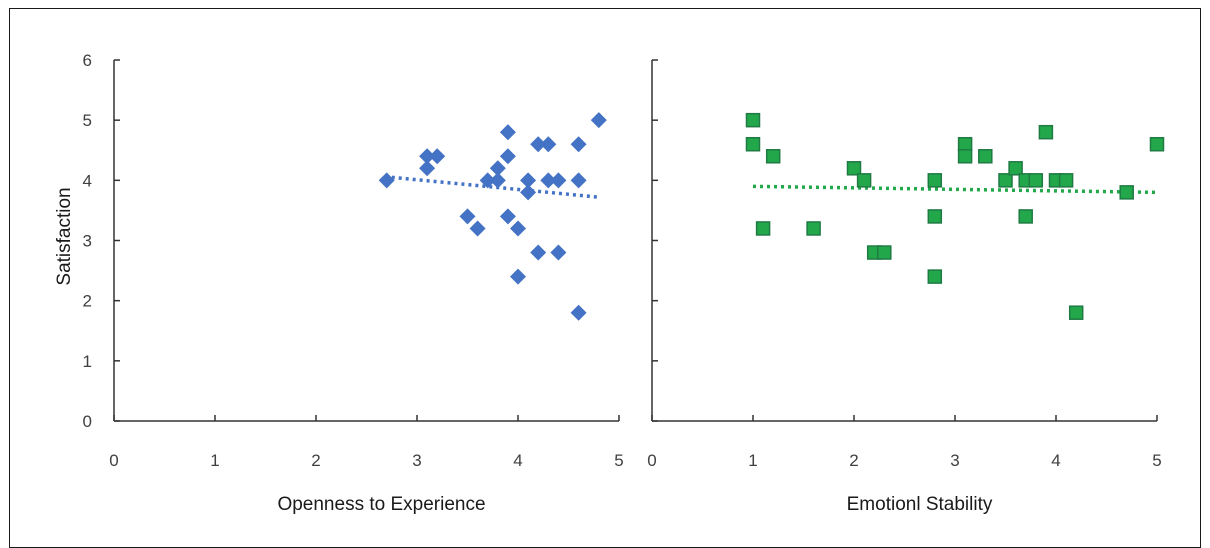  Describe the element at coordinates (87, 301) in the screenshot. I see `y-tick-label: 2` at that location.